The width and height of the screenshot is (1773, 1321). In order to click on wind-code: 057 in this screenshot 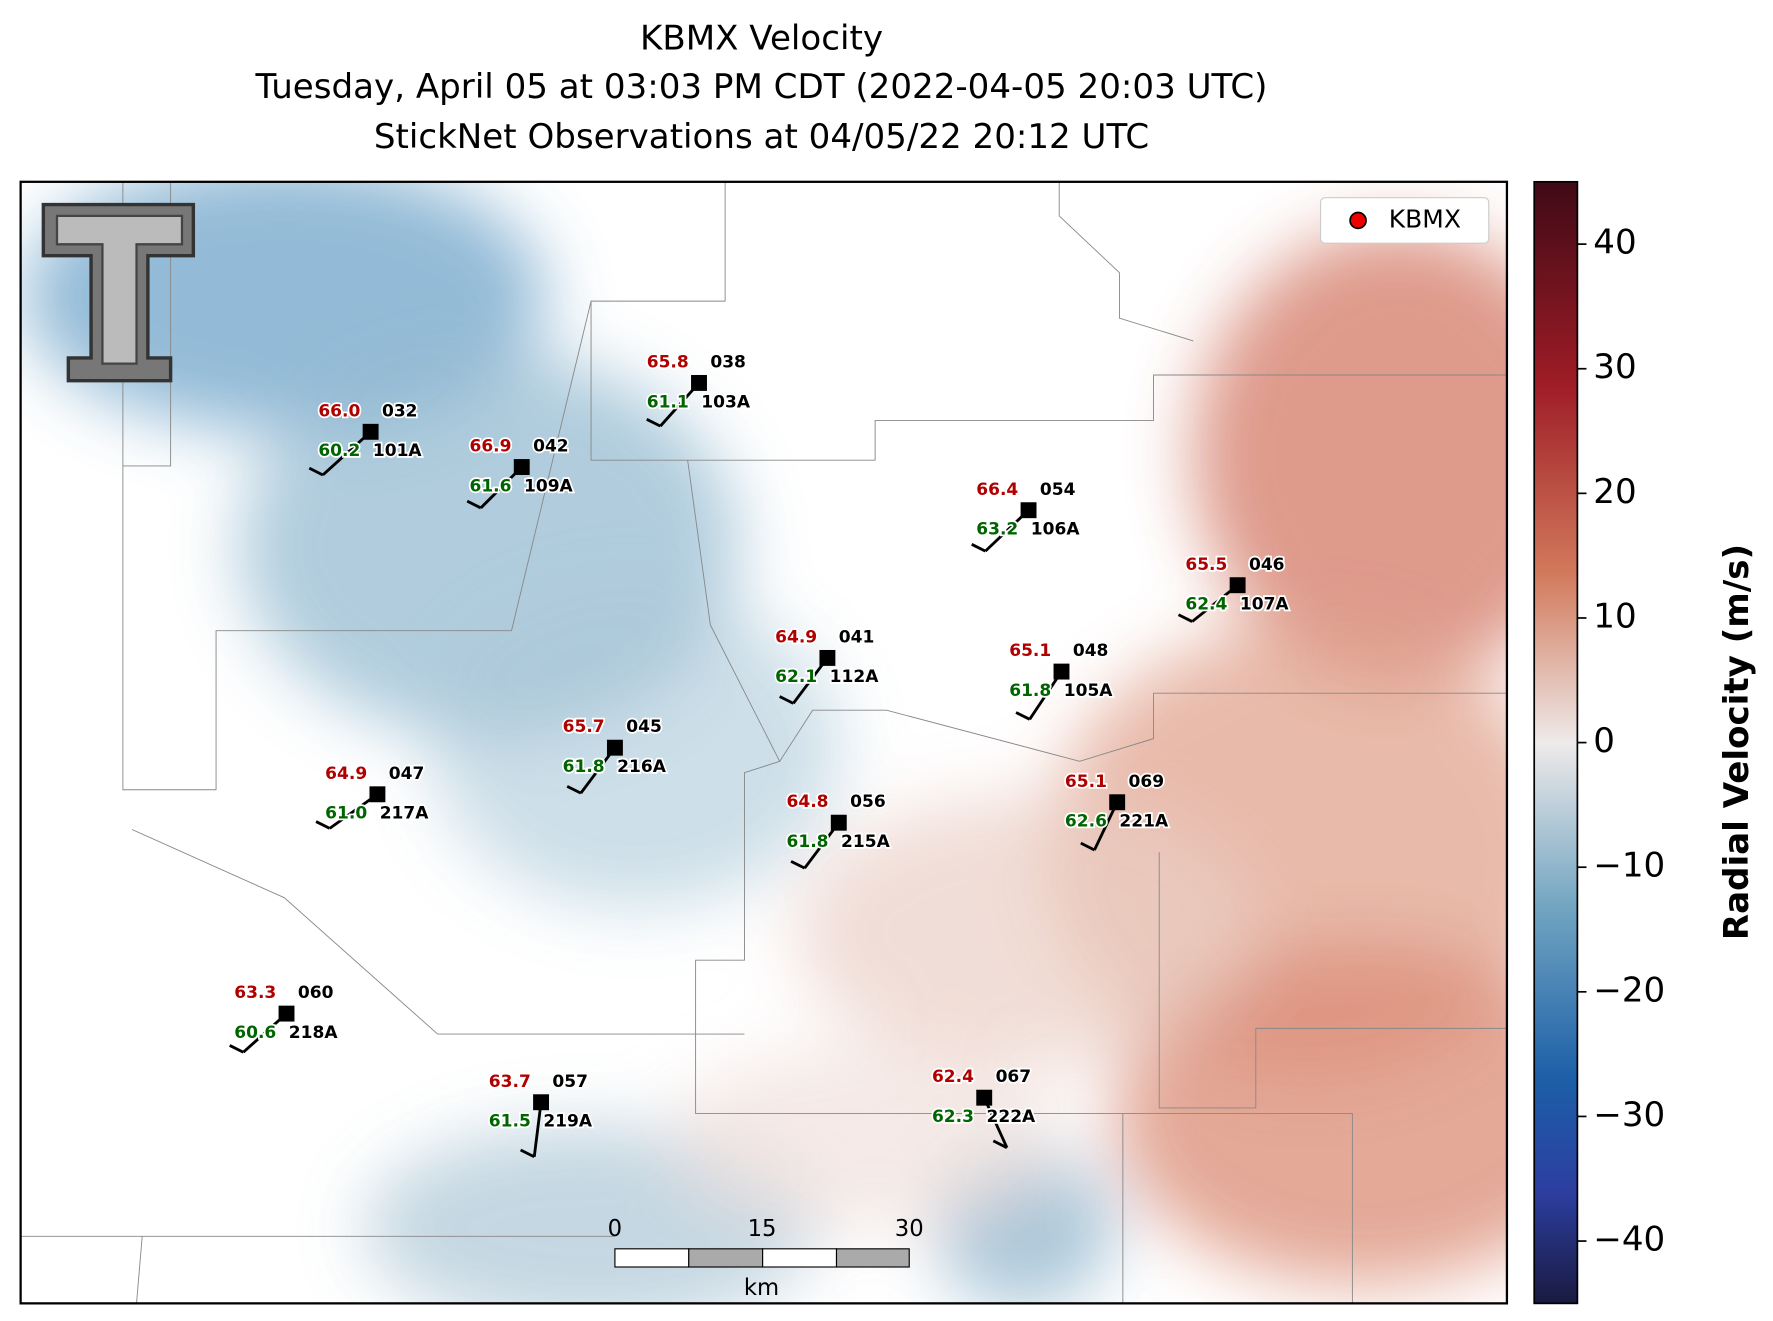, I will do `click(570, 1082)`.